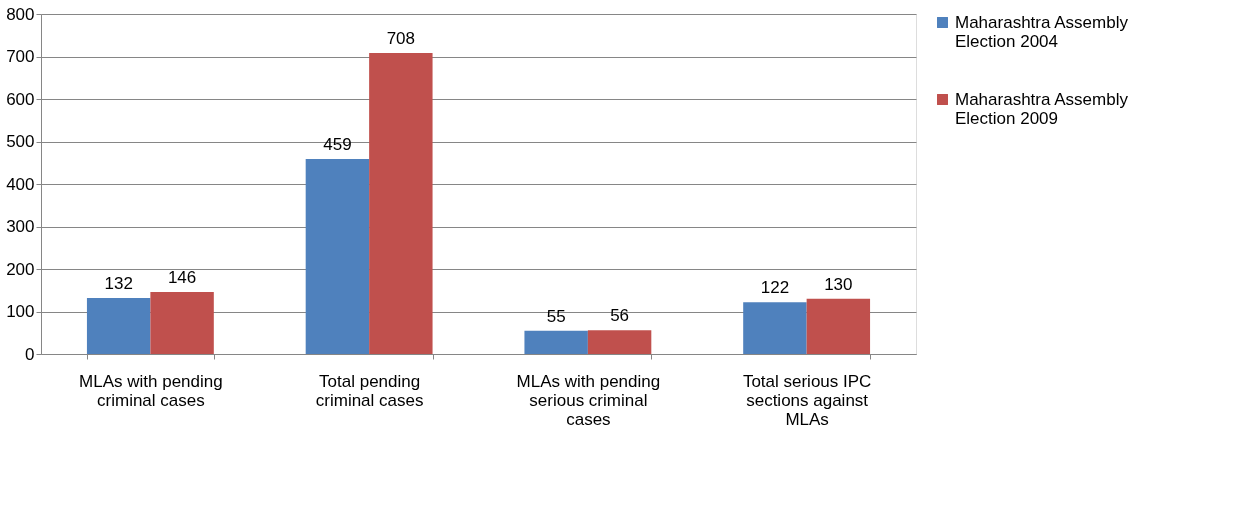 The image size is (1259, 525). Describe the element at coordinates (20, 226) in the screenshot. I see `y-tick-label: 300` at that location.